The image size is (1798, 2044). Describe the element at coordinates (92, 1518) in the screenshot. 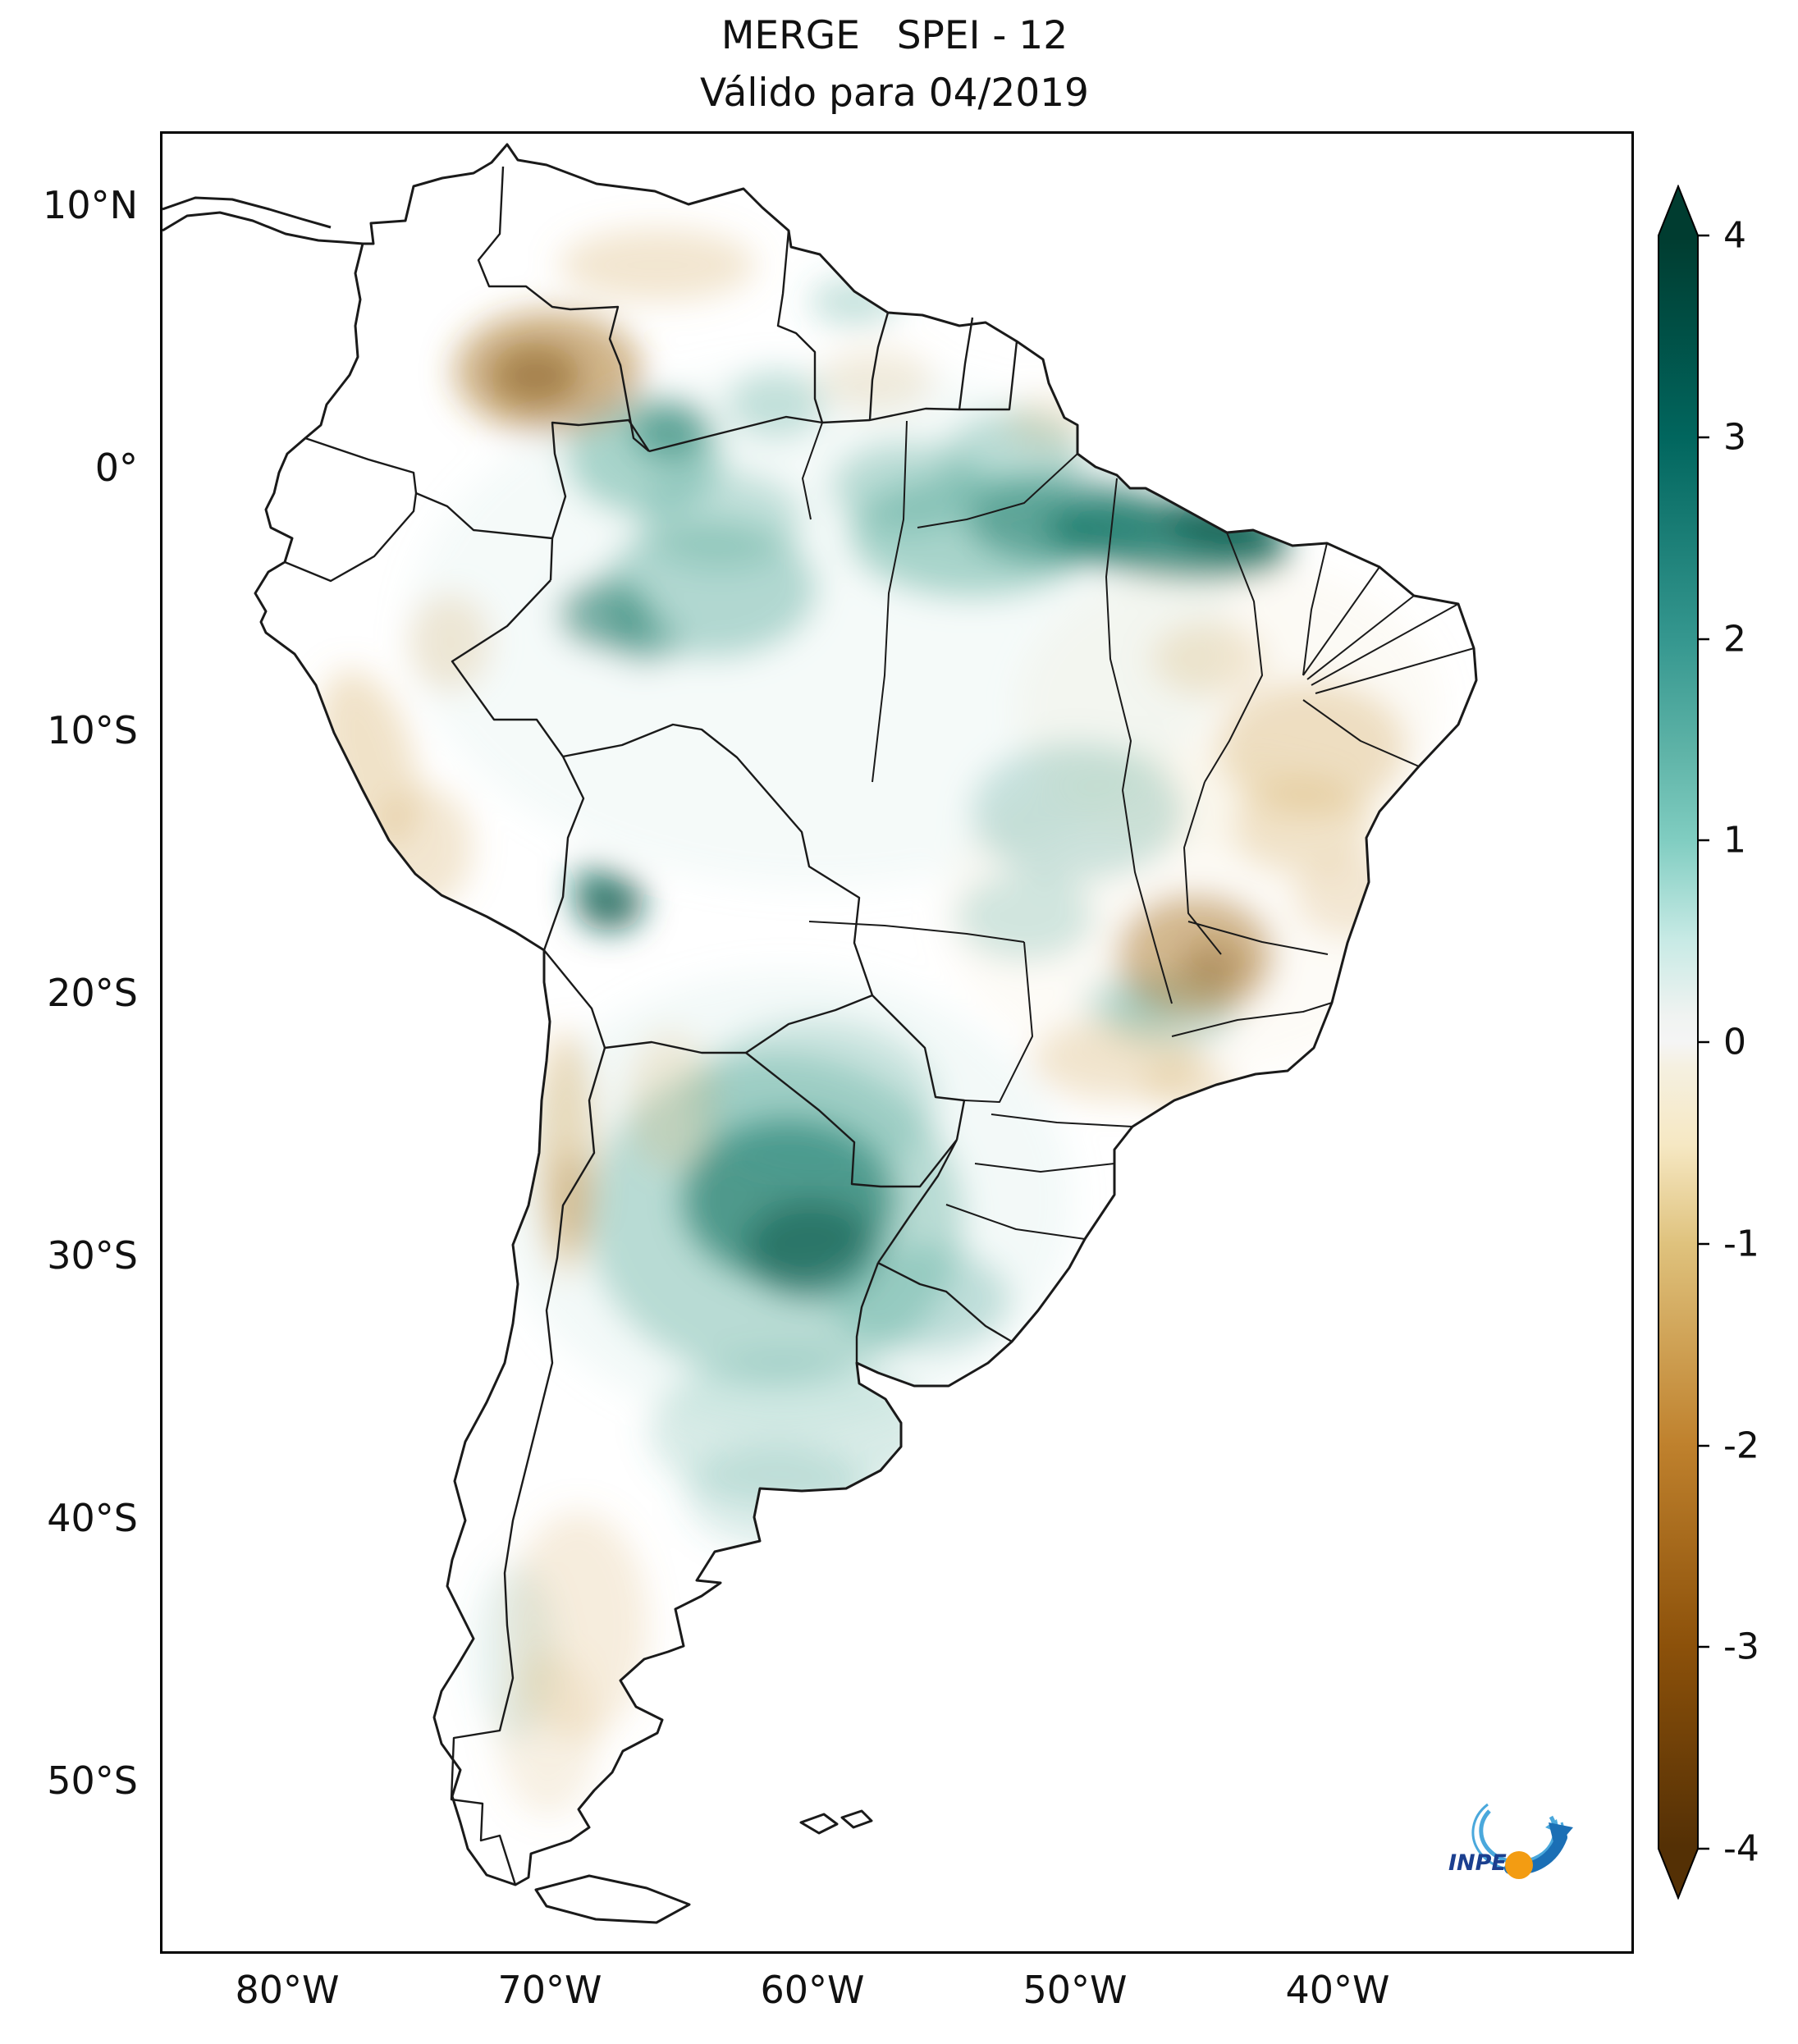

I see `y-tick-label: 40°S` at that location.